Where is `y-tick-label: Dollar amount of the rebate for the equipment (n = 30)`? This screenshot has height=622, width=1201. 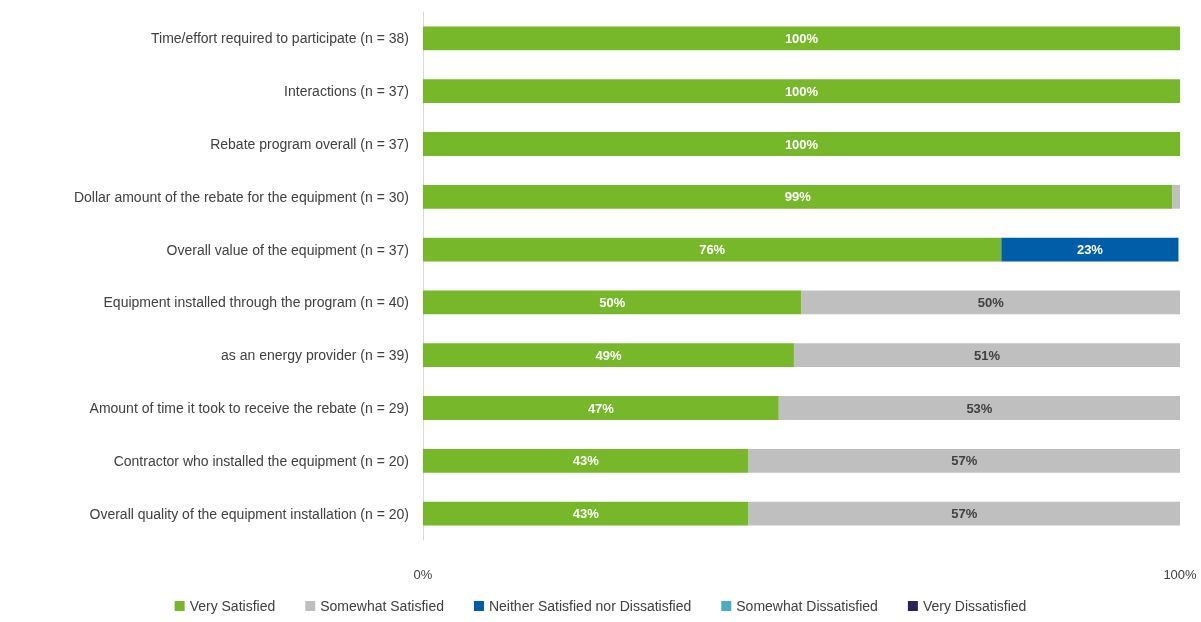
y-tick-label: Dollar amount of the rebate for the equipment (n = 30) is located at coordinates (241, 196).